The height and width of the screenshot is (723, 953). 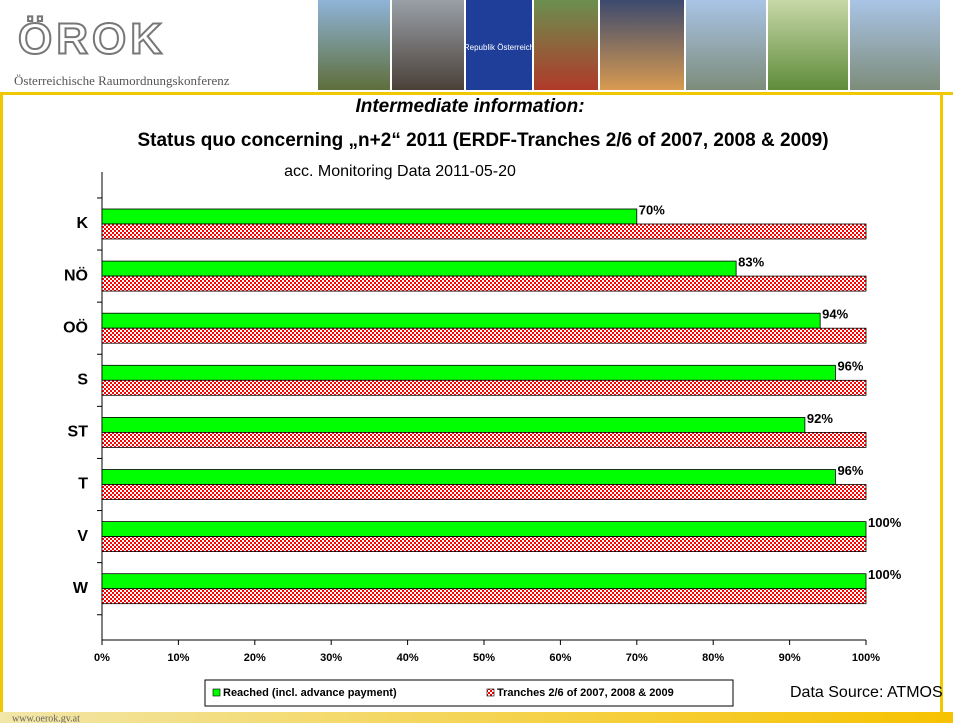 What do you see at coordinates (78, 432) in the screenshot?
I see `y-tick-label: ST` at bounding box center [78, 432].